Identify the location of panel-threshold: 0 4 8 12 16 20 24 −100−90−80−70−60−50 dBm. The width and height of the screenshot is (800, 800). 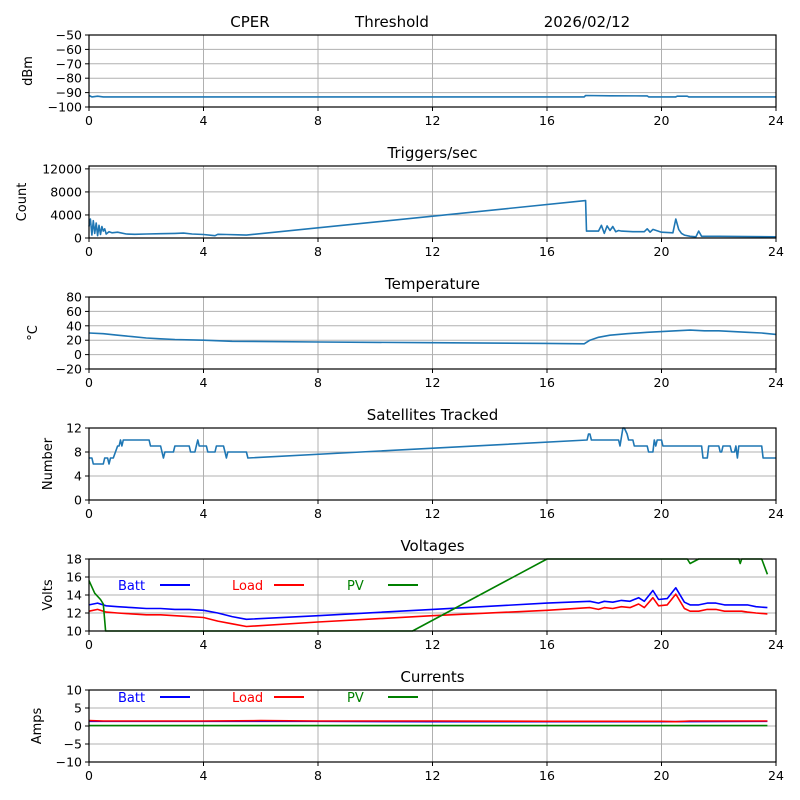
(402, 78).